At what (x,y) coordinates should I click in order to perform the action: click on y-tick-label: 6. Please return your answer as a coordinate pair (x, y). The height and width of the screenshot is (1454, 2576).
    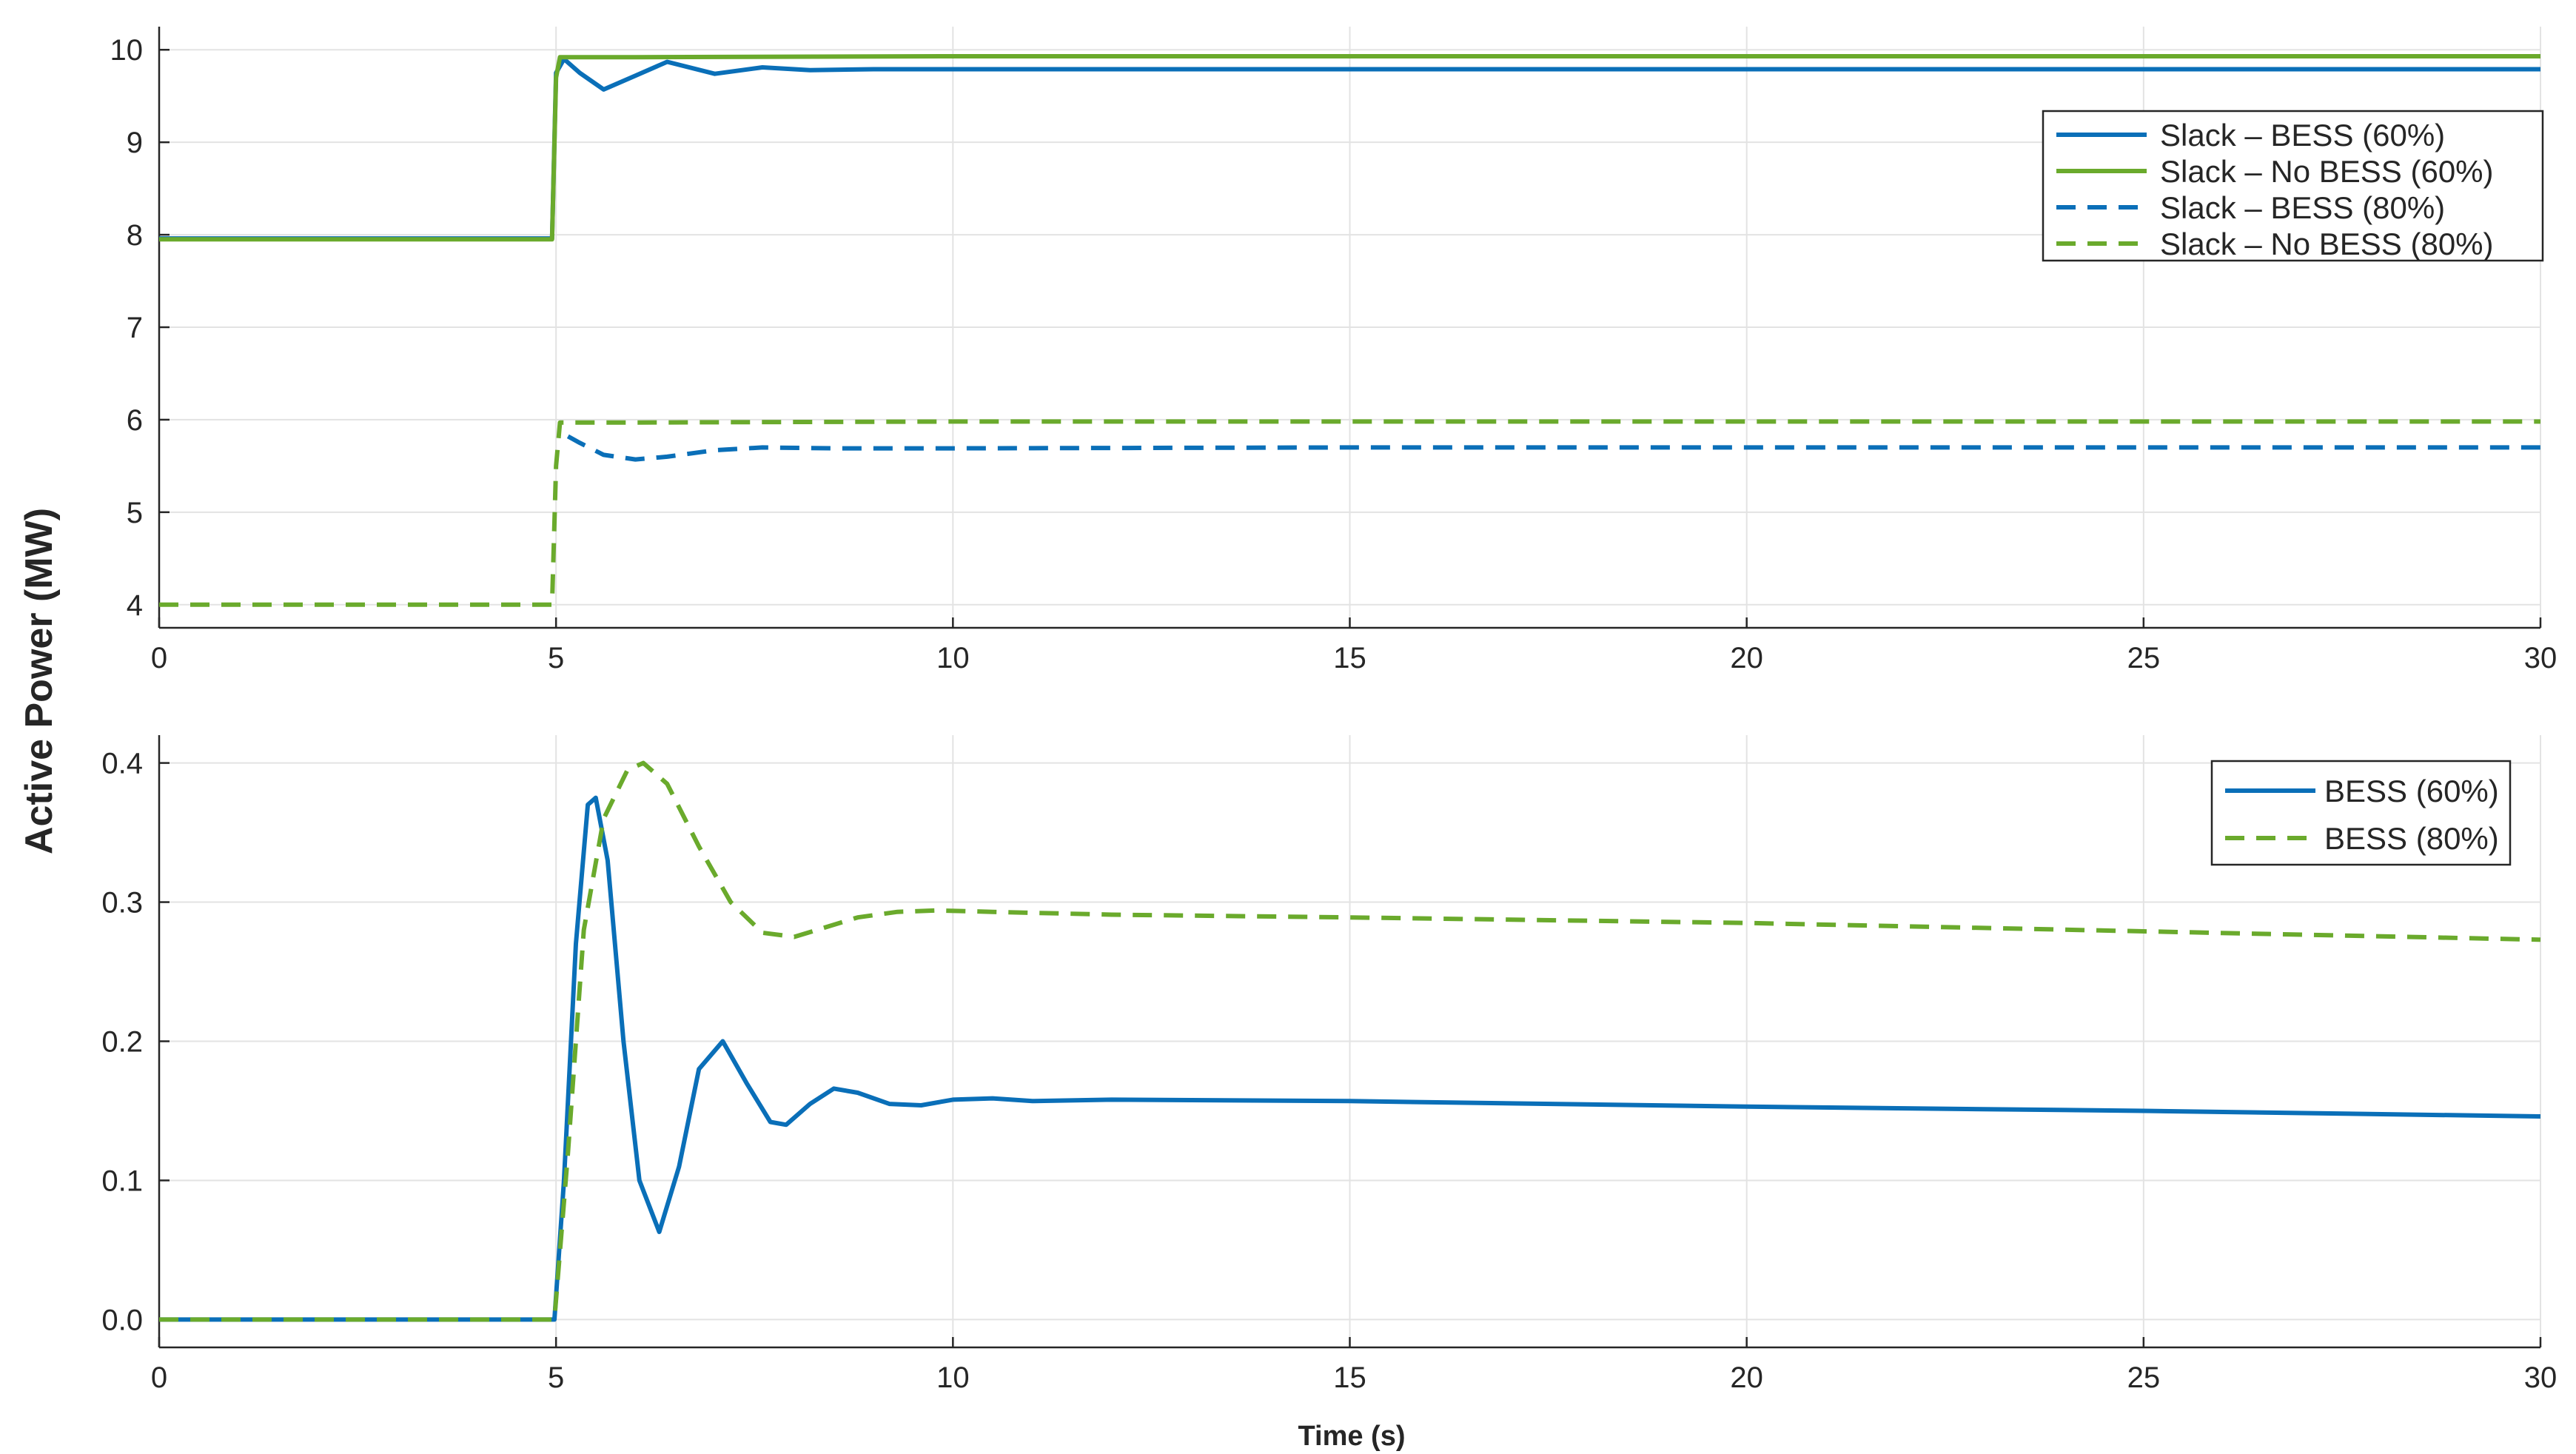
    Looking at the image, I should click on (135, 421).